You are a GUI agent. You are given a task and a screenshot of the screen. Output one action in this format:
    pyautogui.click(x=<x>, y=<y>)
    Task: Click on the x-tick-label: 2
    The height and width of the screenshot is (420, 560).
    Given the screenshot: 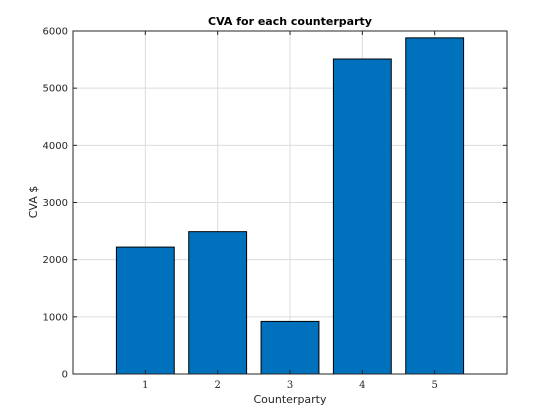 What is the action you would take?
    pyautogui.click(x=217, y=385)
    